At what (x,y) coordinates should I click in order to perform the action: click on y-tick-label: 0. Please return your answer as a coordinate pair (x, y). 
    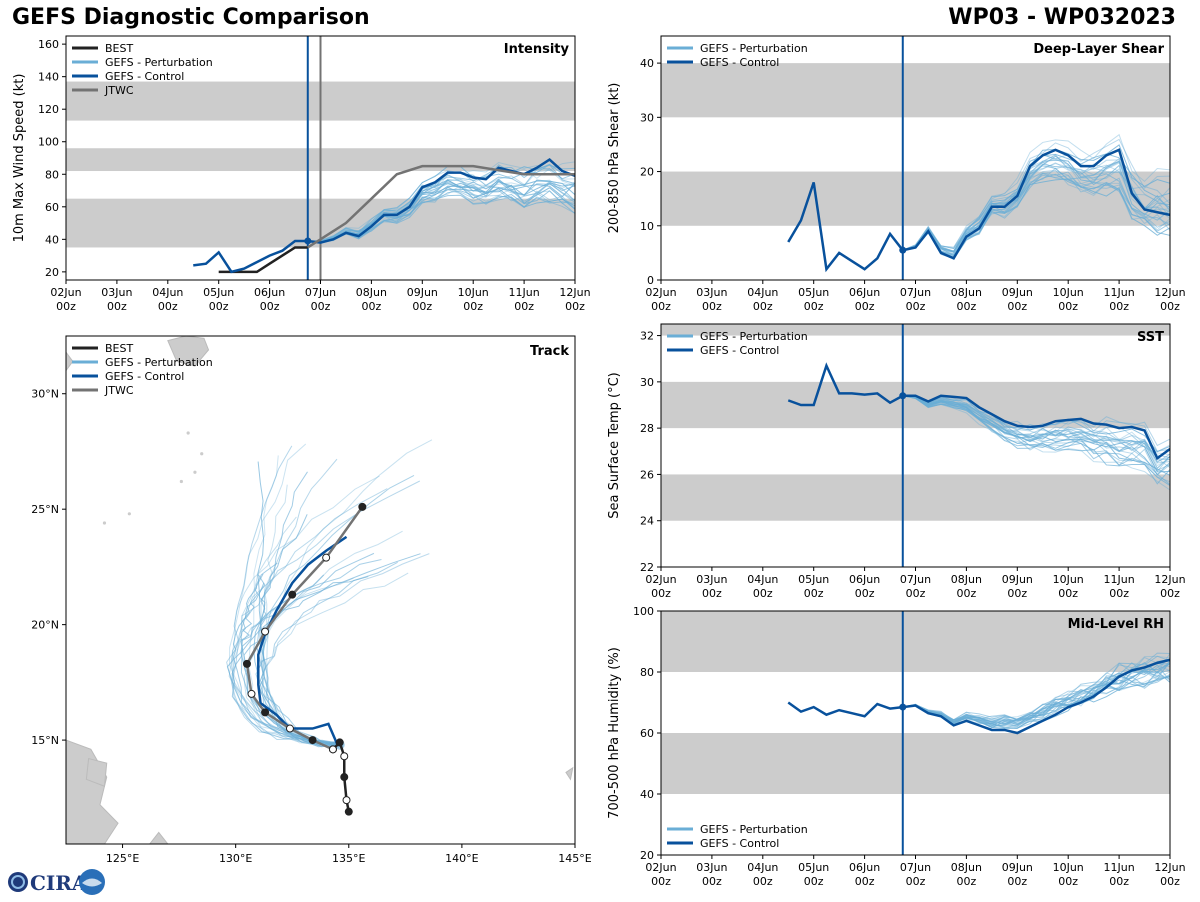
    Looking at the image, I should click on (650, 280).